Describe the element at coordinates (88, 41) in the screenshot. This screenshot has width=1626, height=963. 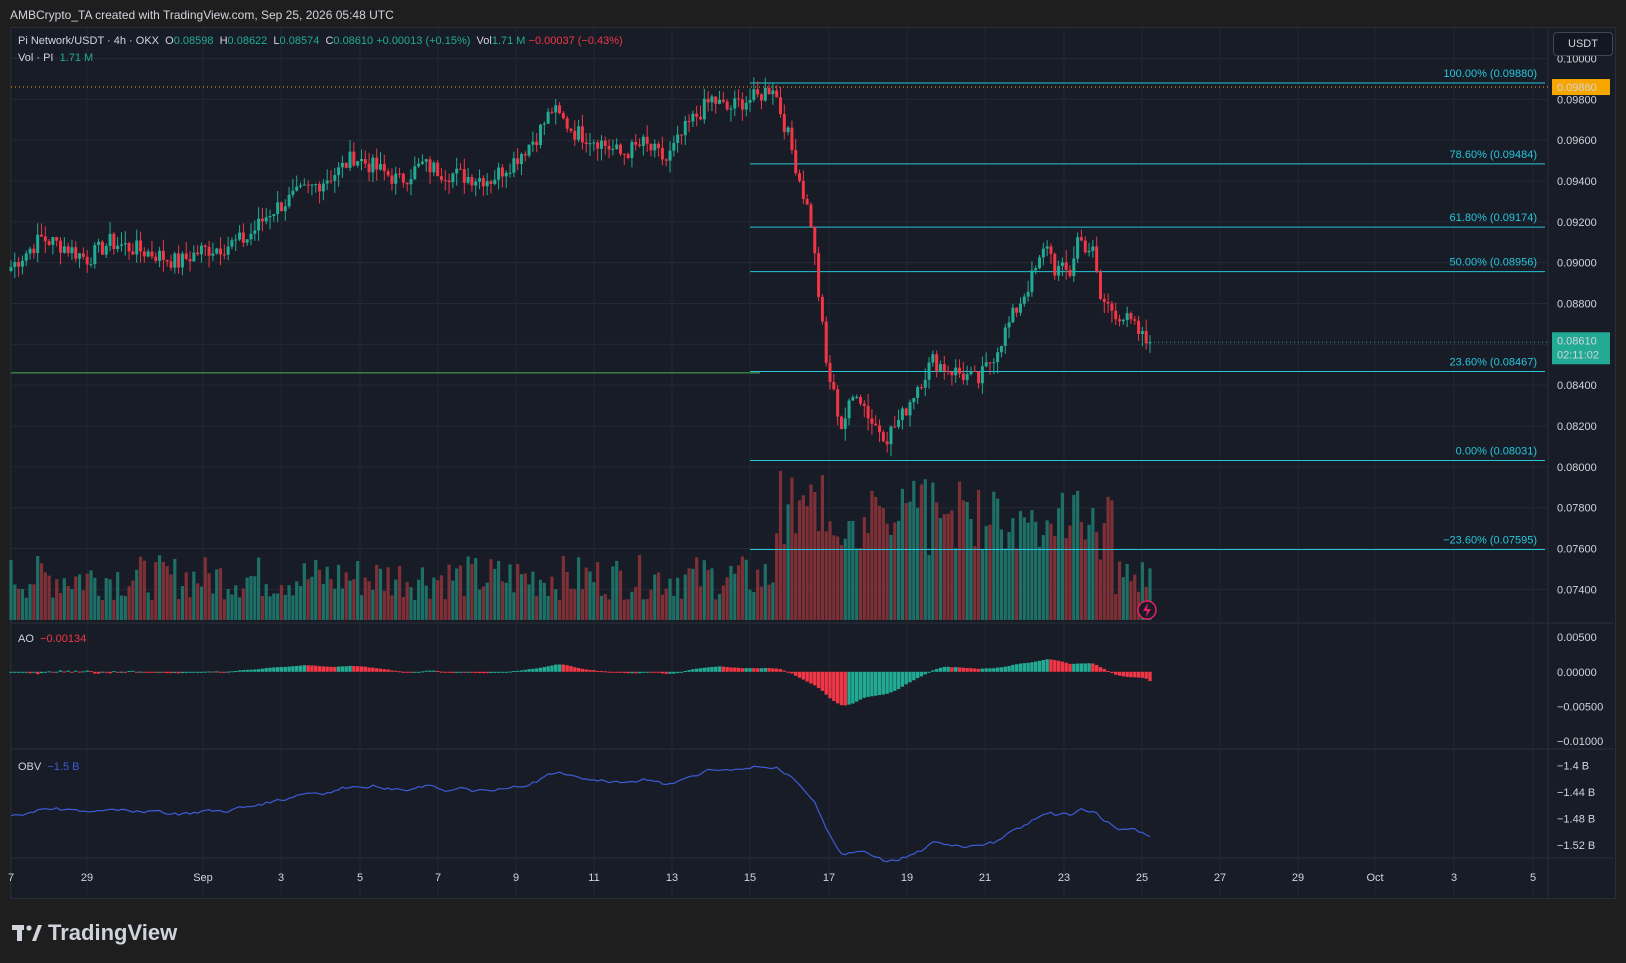
I see `symbol-name: Pi Network/USDT · 4h · OKX` at that location.